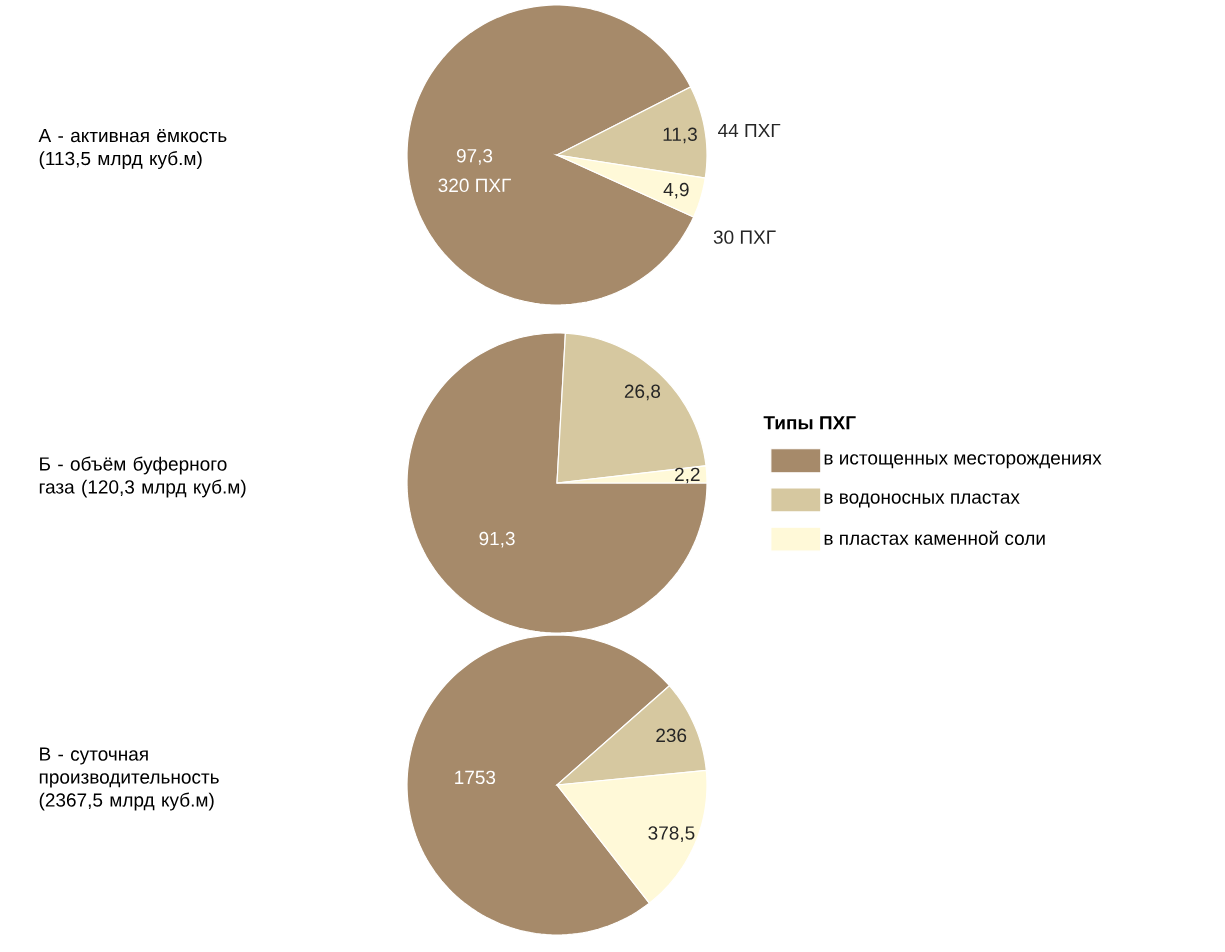 Image resolution: width=1225 pixels, height=952 pixels. What do you see at coordinates (963, 461) in the screenshot?
I see `legend-label: в истощенных месторождениях` at bounding box center [963, 461].